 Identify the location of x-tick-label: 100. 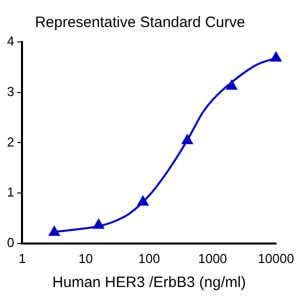
(149, 258).